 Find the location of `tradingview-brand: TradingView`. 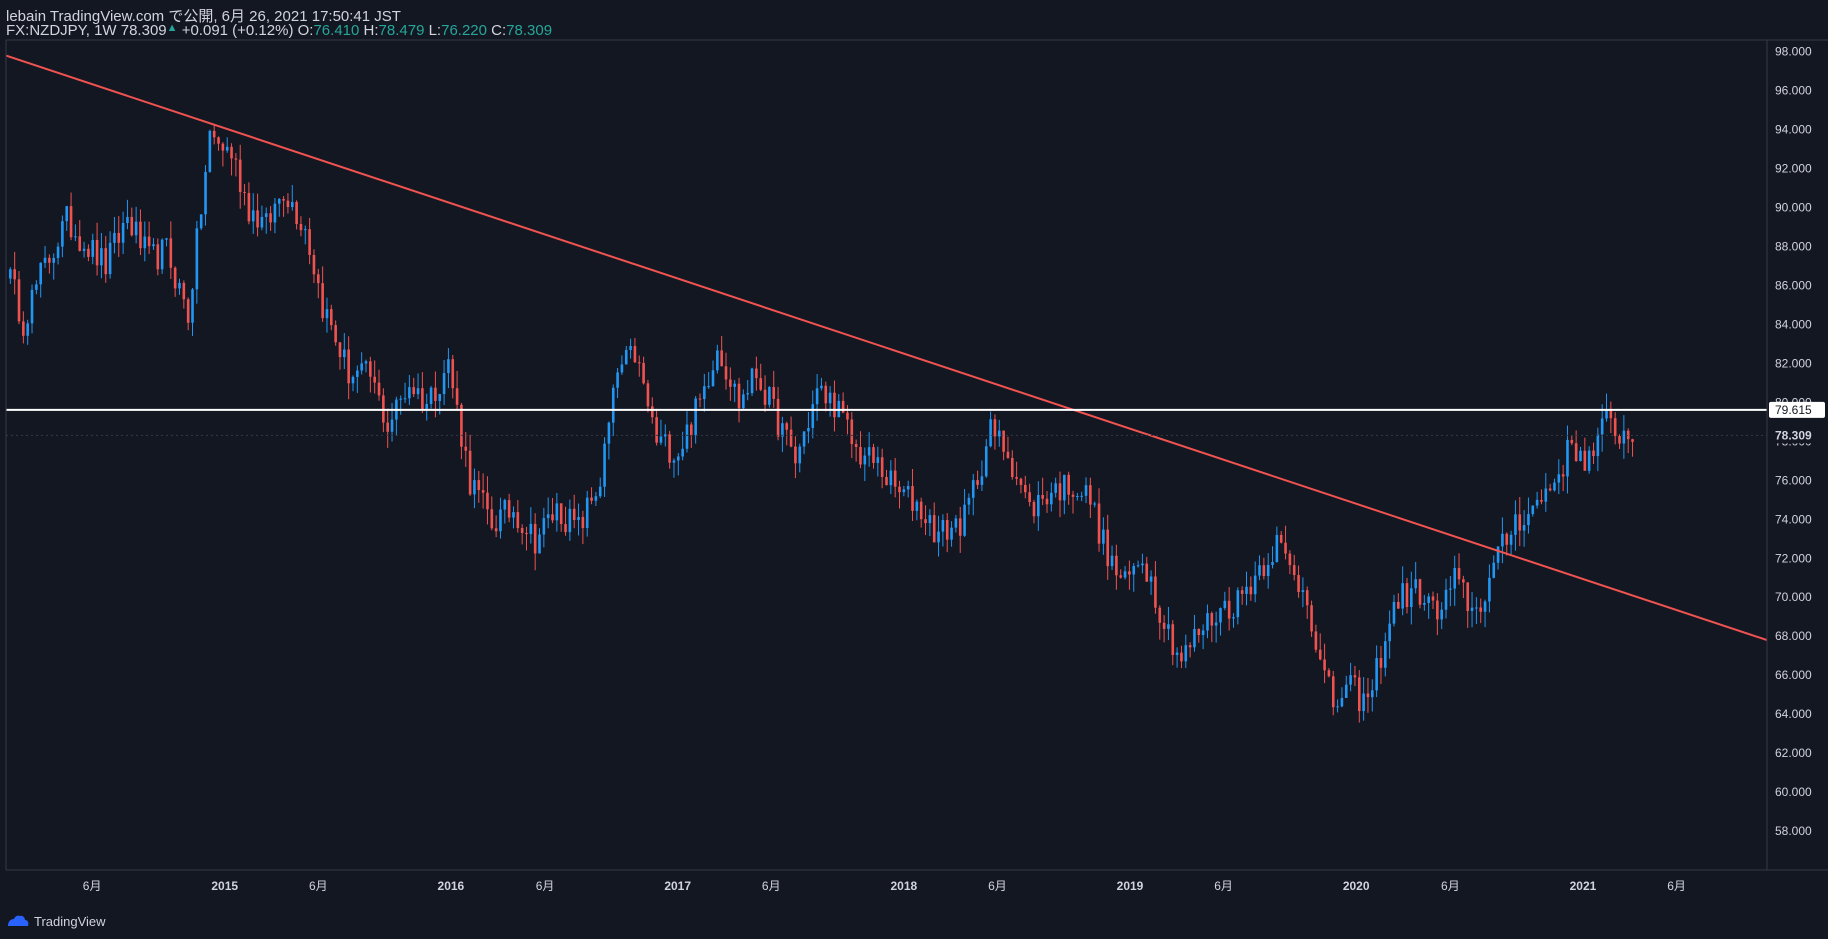

tradingview-brand: TradingView is located at coordinates (56, 921).